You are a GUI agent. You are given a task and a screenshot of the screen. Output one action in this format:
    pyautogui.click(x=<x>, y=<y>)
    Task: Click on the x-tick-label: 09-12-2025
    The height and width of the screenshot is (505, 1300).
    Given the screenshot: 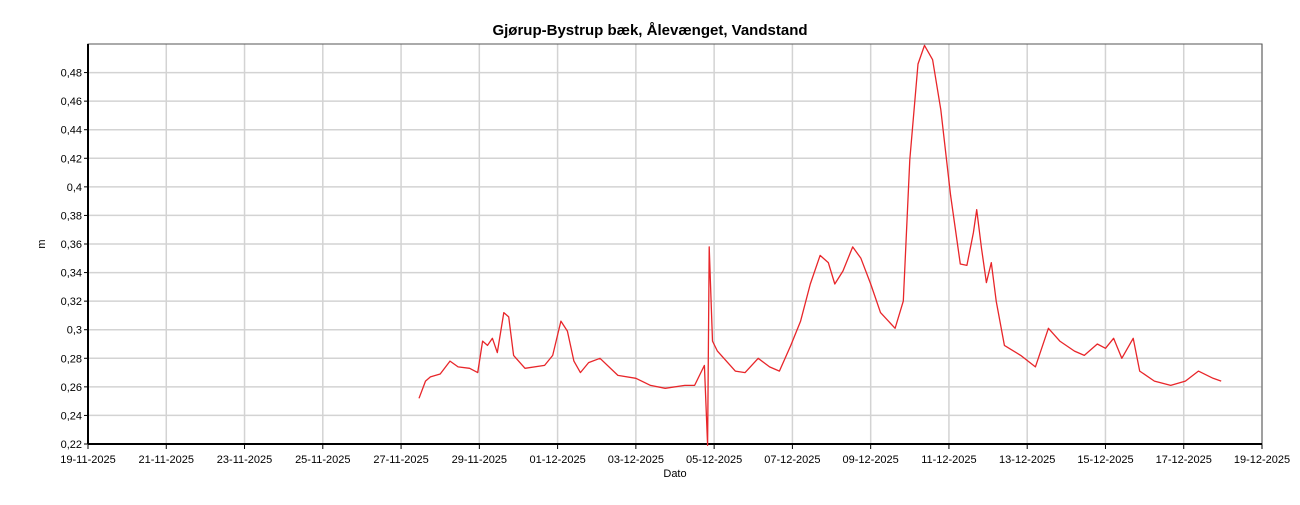 What is the action you would take?
    pyautogui.click(x=871, y=460)
    